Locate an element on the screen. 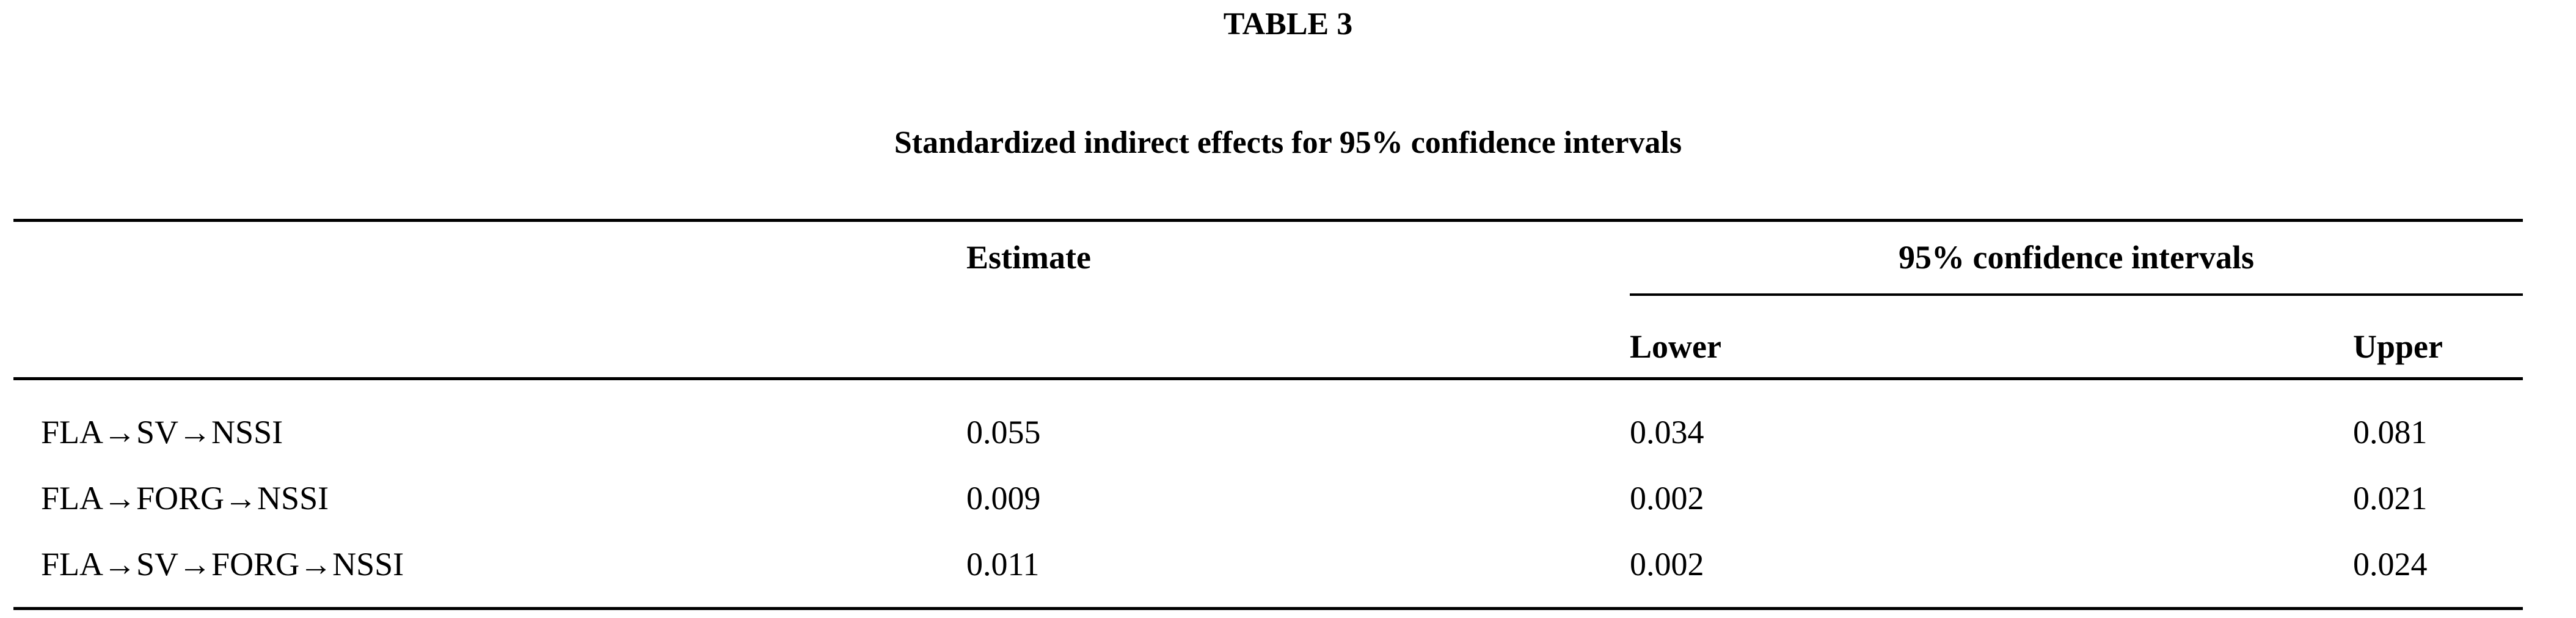 The height and width of the screenshot is (618, 2576). path-cell: FLA→FORG→NSSI is located at coordinates (185, 498).